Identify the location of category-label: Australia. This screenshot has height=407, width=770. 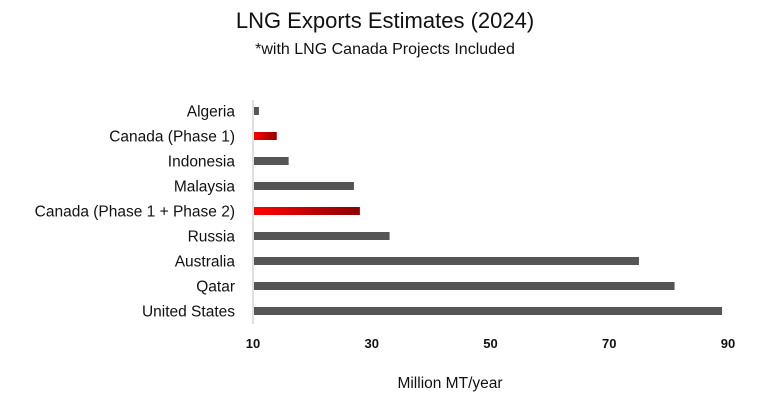
(205, 262).